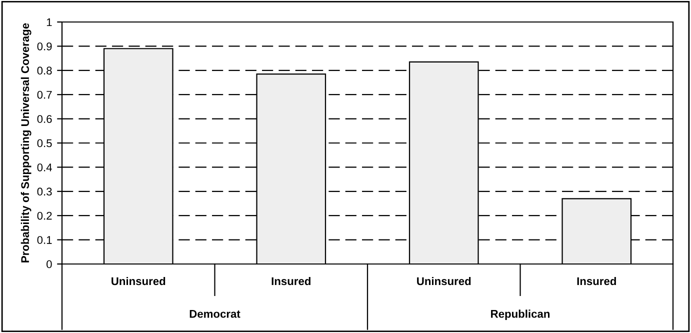 Image resolution: width=691 pixels, height=333 pixels. I want to click on y-tick-label: 0, so click(49, 264).